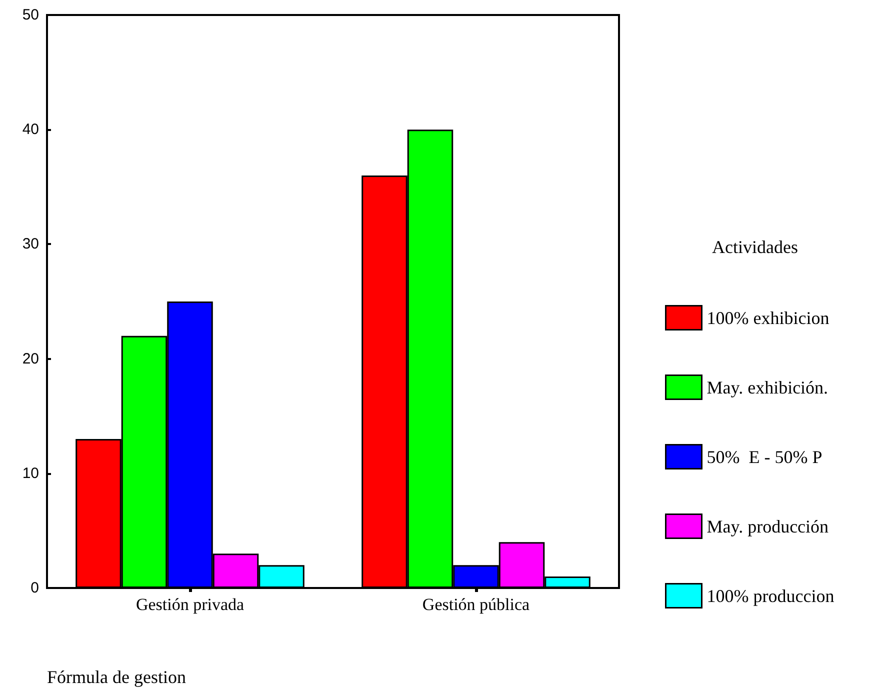 The image size is (877, 695). I want to click on y-tick-label: 30, so click(30, 244).